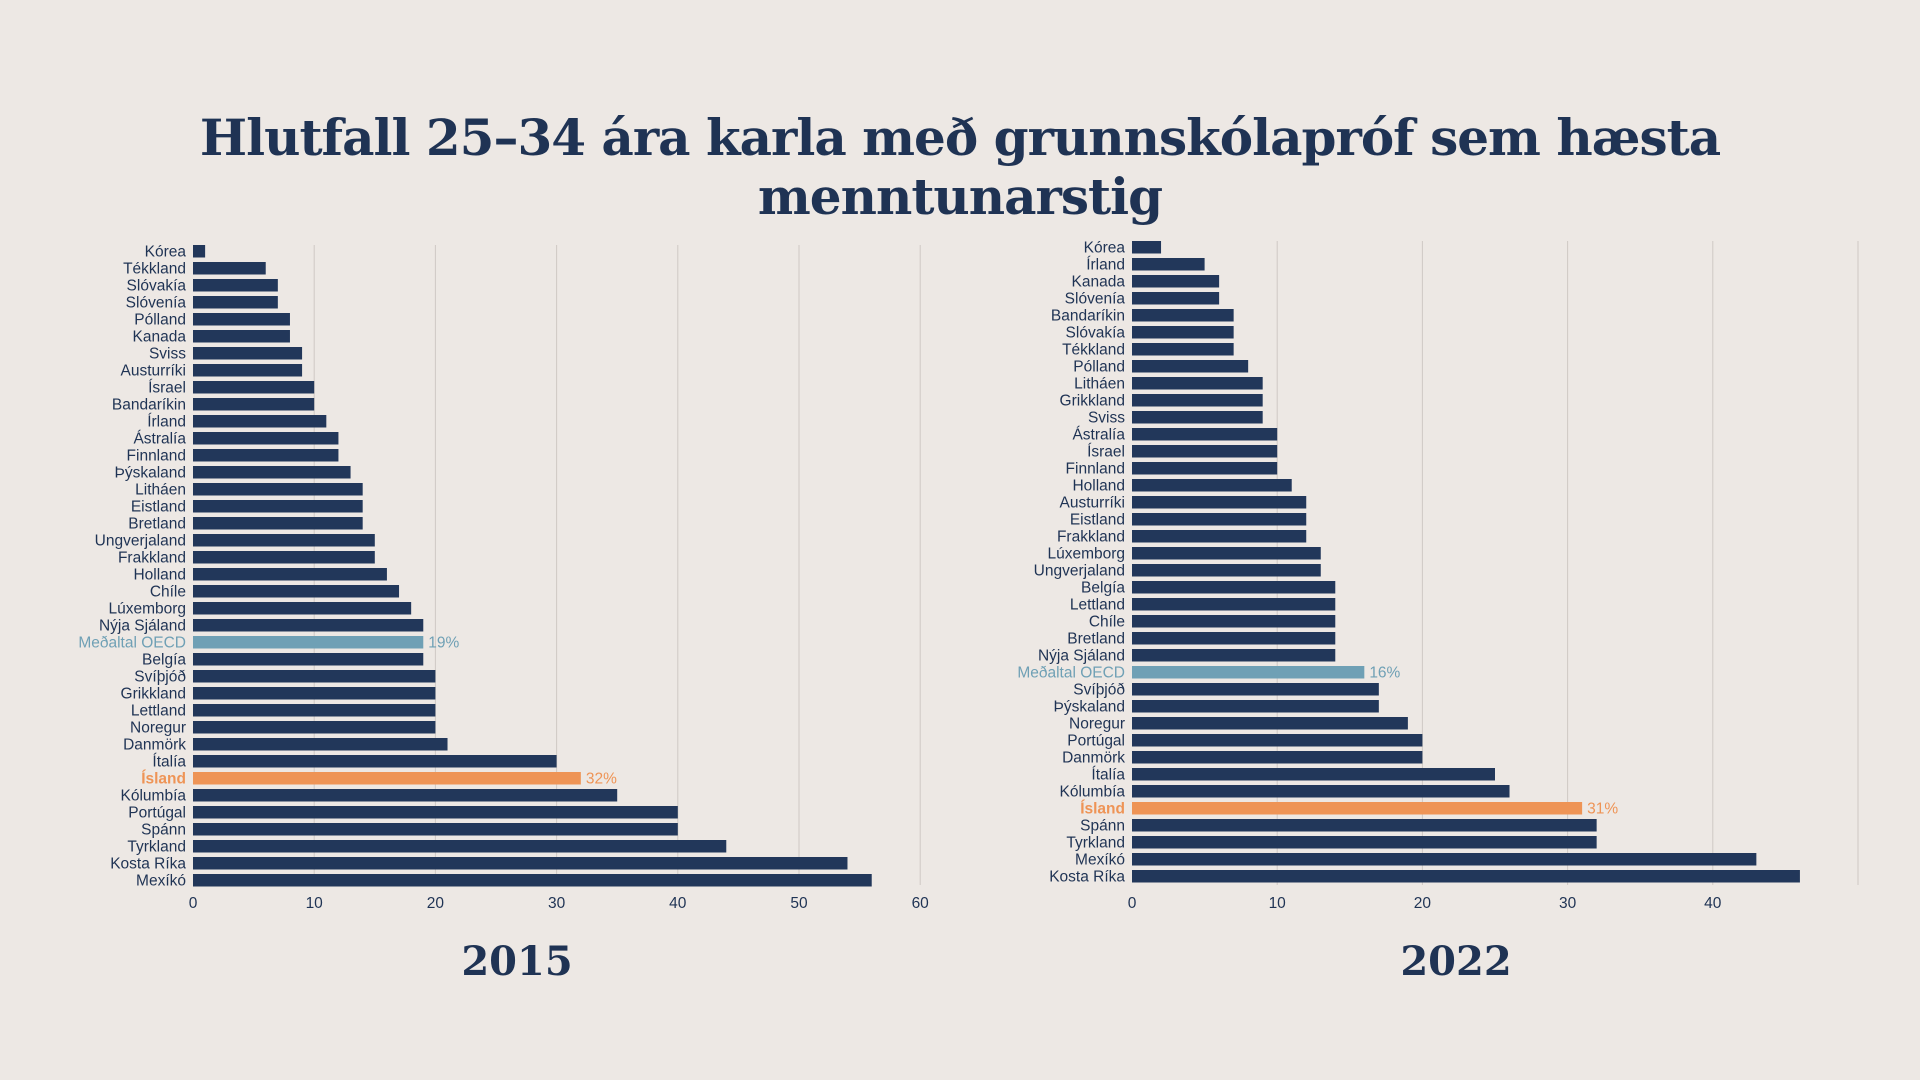 The width and height of the screenshot is (1920, 1080). Describe the element at coordinates (278, 489) in the screenshot. I see `bar-2015-lithaen` at that location.